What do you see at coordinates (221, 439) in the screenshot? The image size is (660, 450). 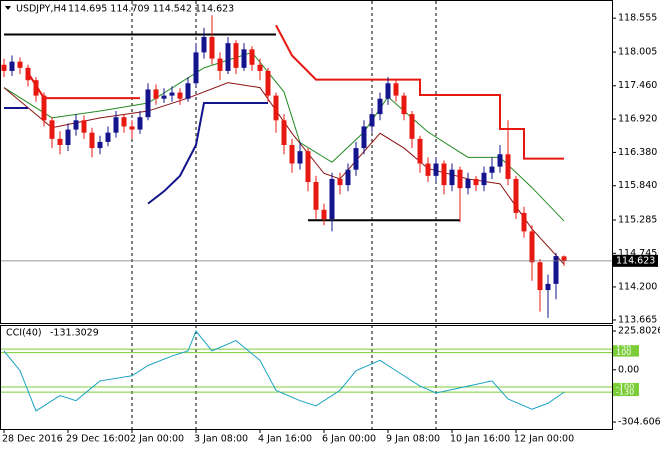 I see `x-tick-label: 3 Jan 08:00` at bounding box center [221, 439].